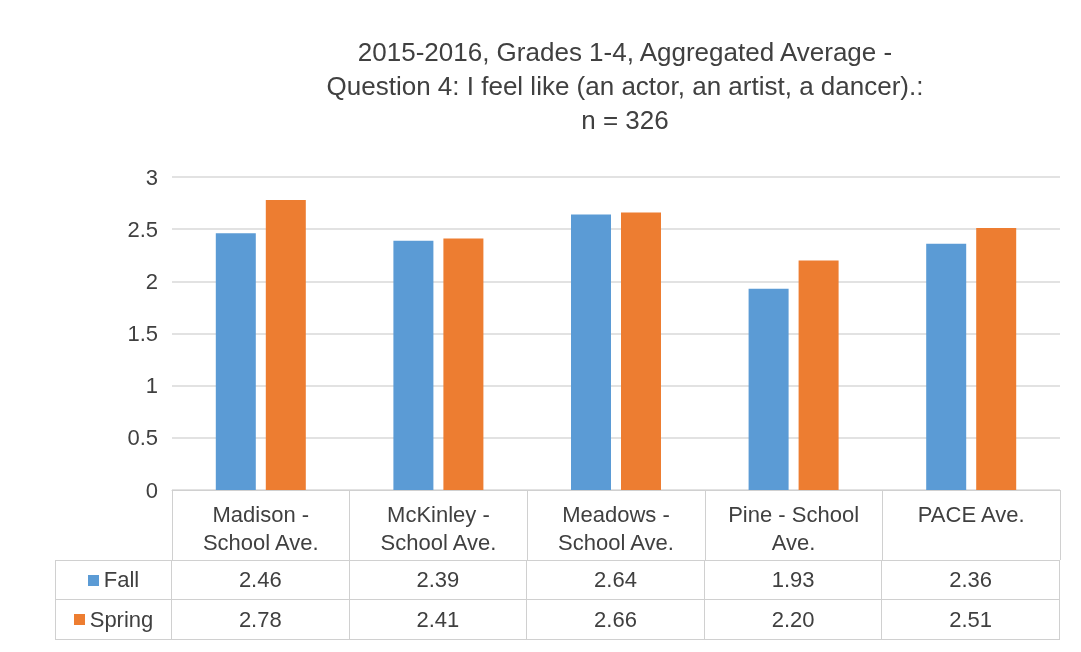 Image resolution: width=1081 pixels, height=652 pixels. Describe the element at coordinates (438, 528) in the screenshot. I see `x-tick-label: McKinley - School Ave.` at that location.